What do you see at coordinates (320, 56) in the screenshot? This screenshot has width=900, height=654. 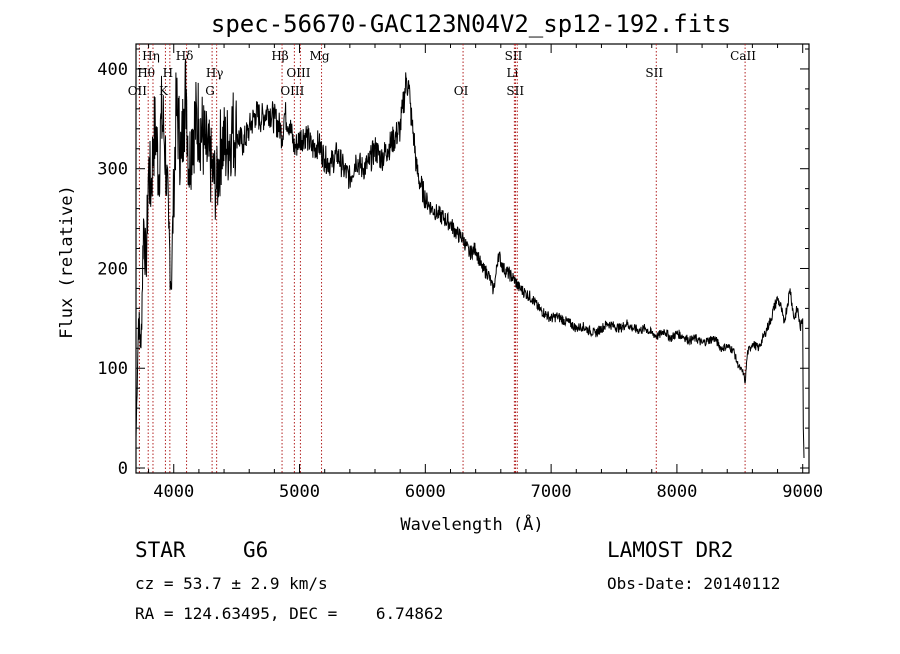 I see `spectral-line-label: Mg` at bounding box center [320, 56].